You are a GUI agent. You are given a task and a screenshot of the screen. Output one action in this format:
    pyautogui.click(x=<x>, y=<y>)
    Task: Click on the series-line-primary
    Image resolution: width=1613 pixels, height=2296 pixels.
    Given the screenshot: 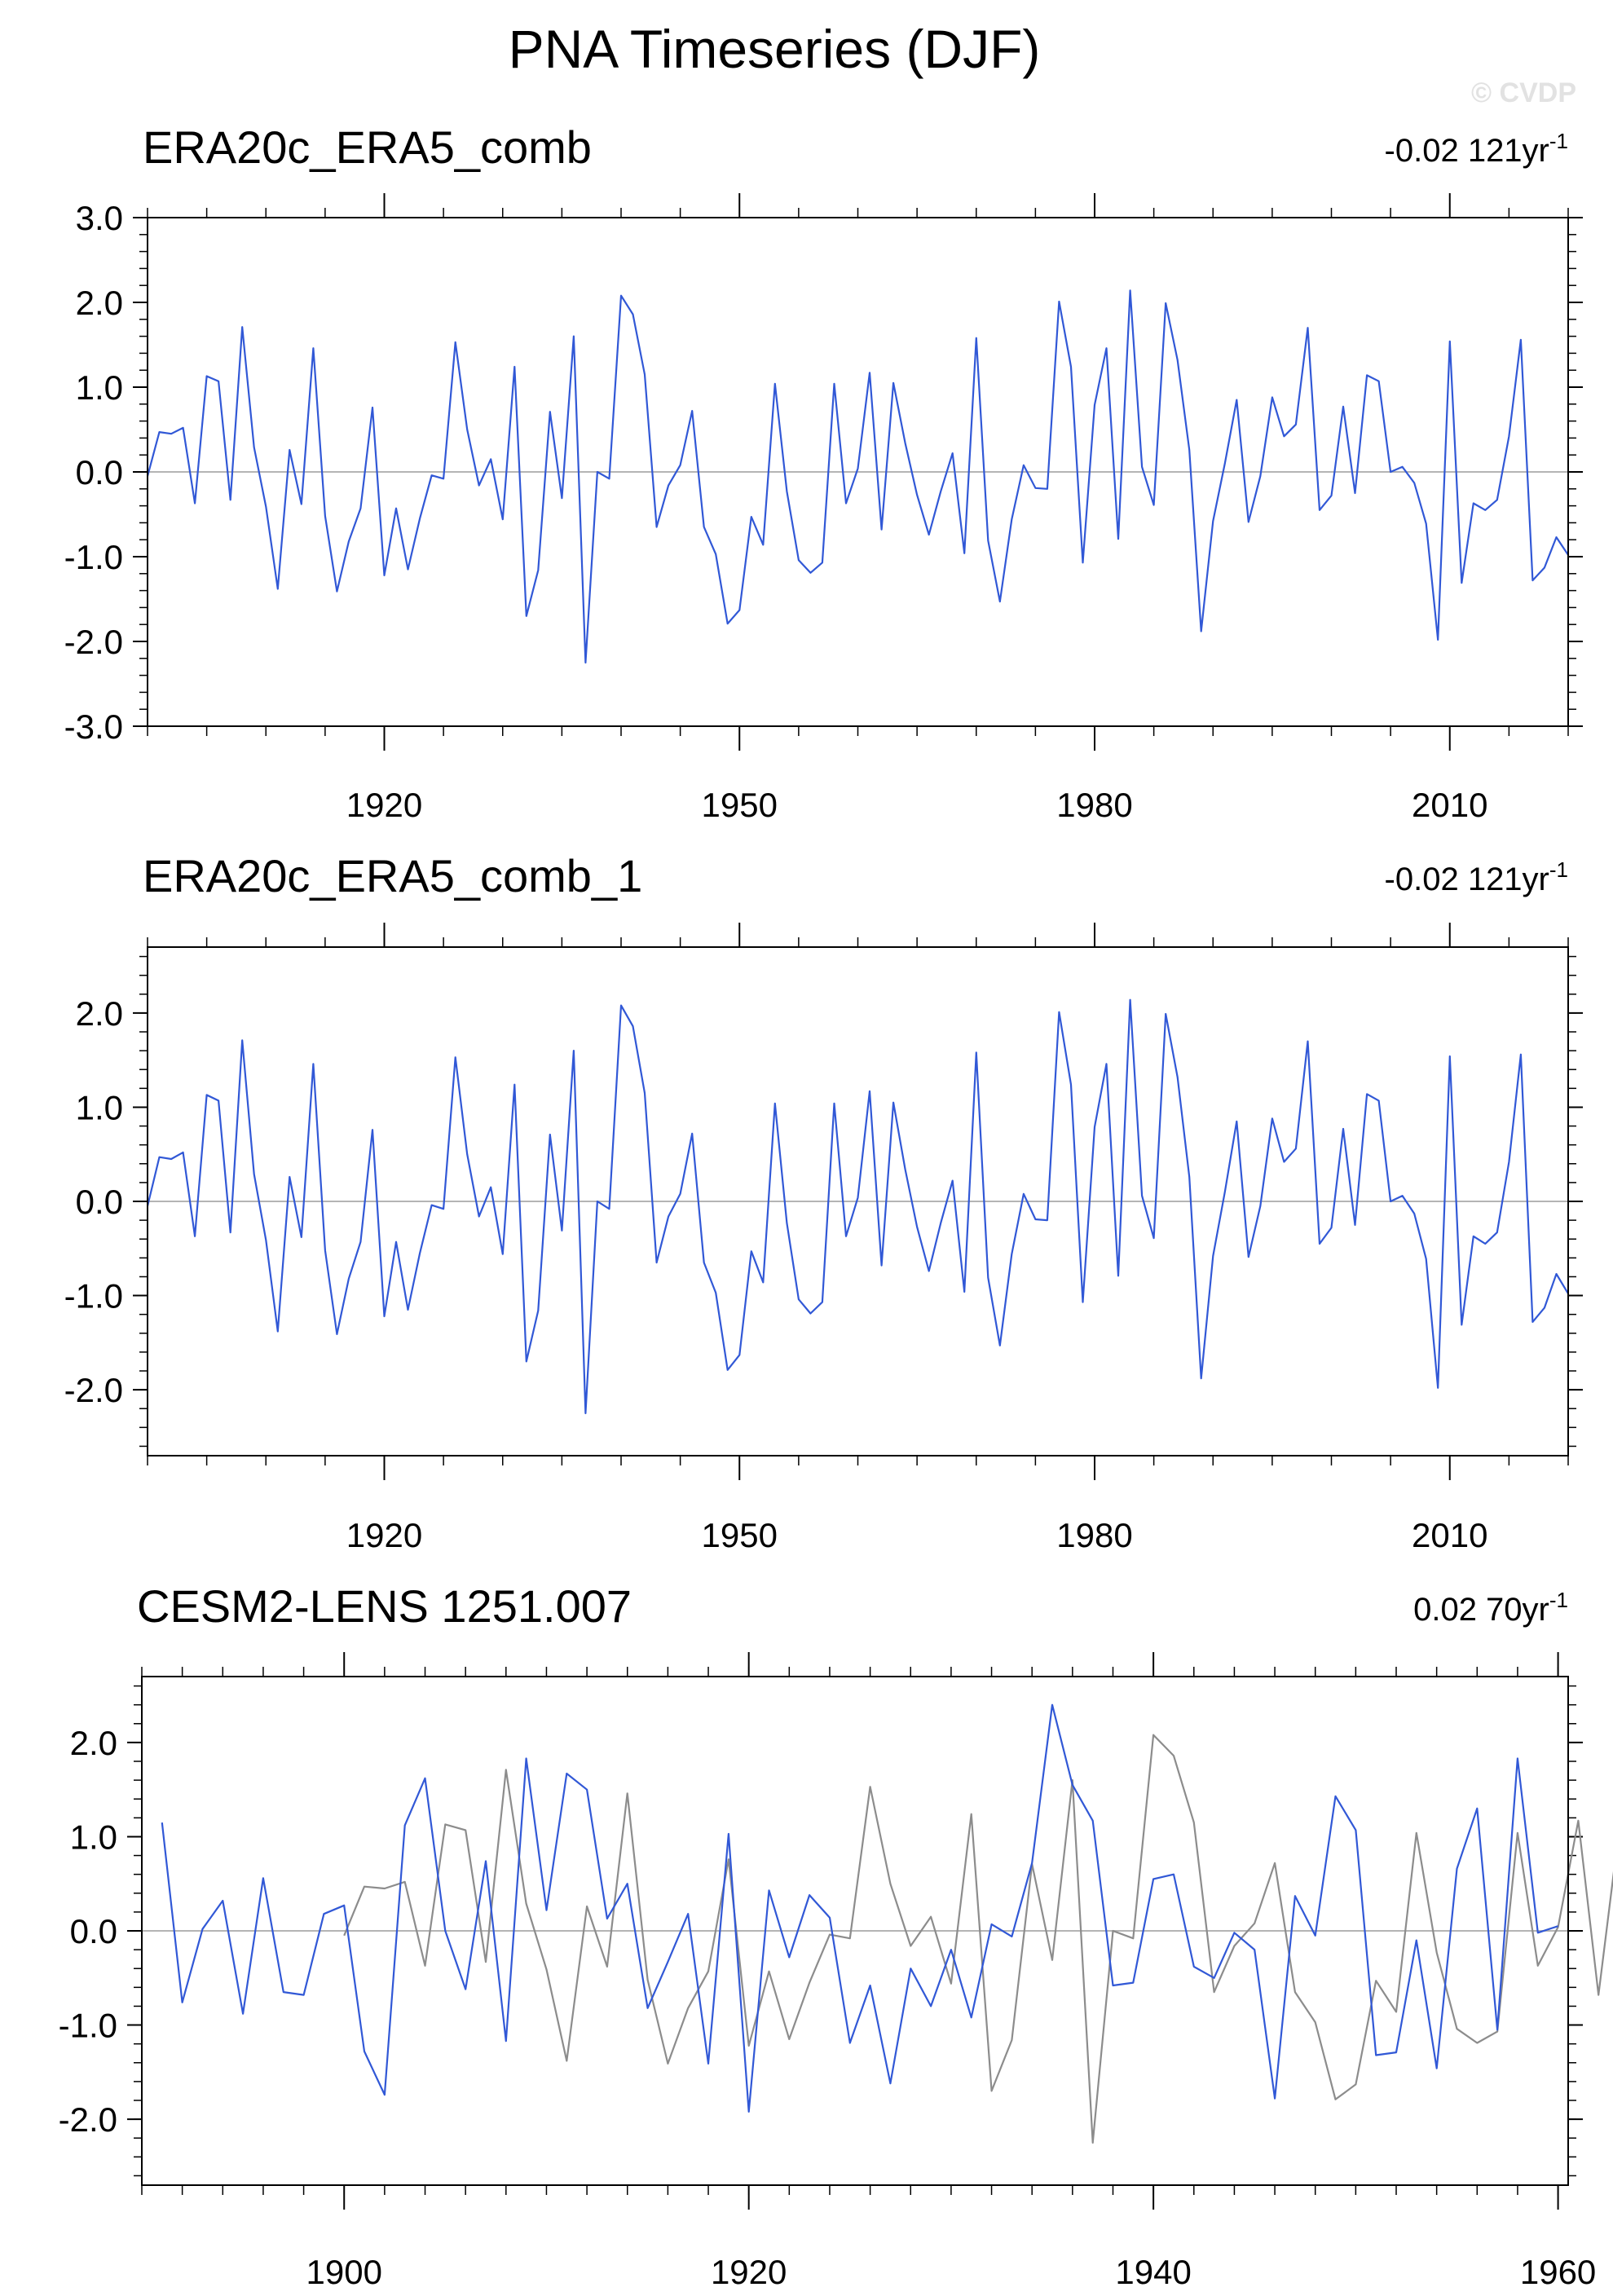 What is the action you would take?
    pyautogui.click(x=857, y=476)
    